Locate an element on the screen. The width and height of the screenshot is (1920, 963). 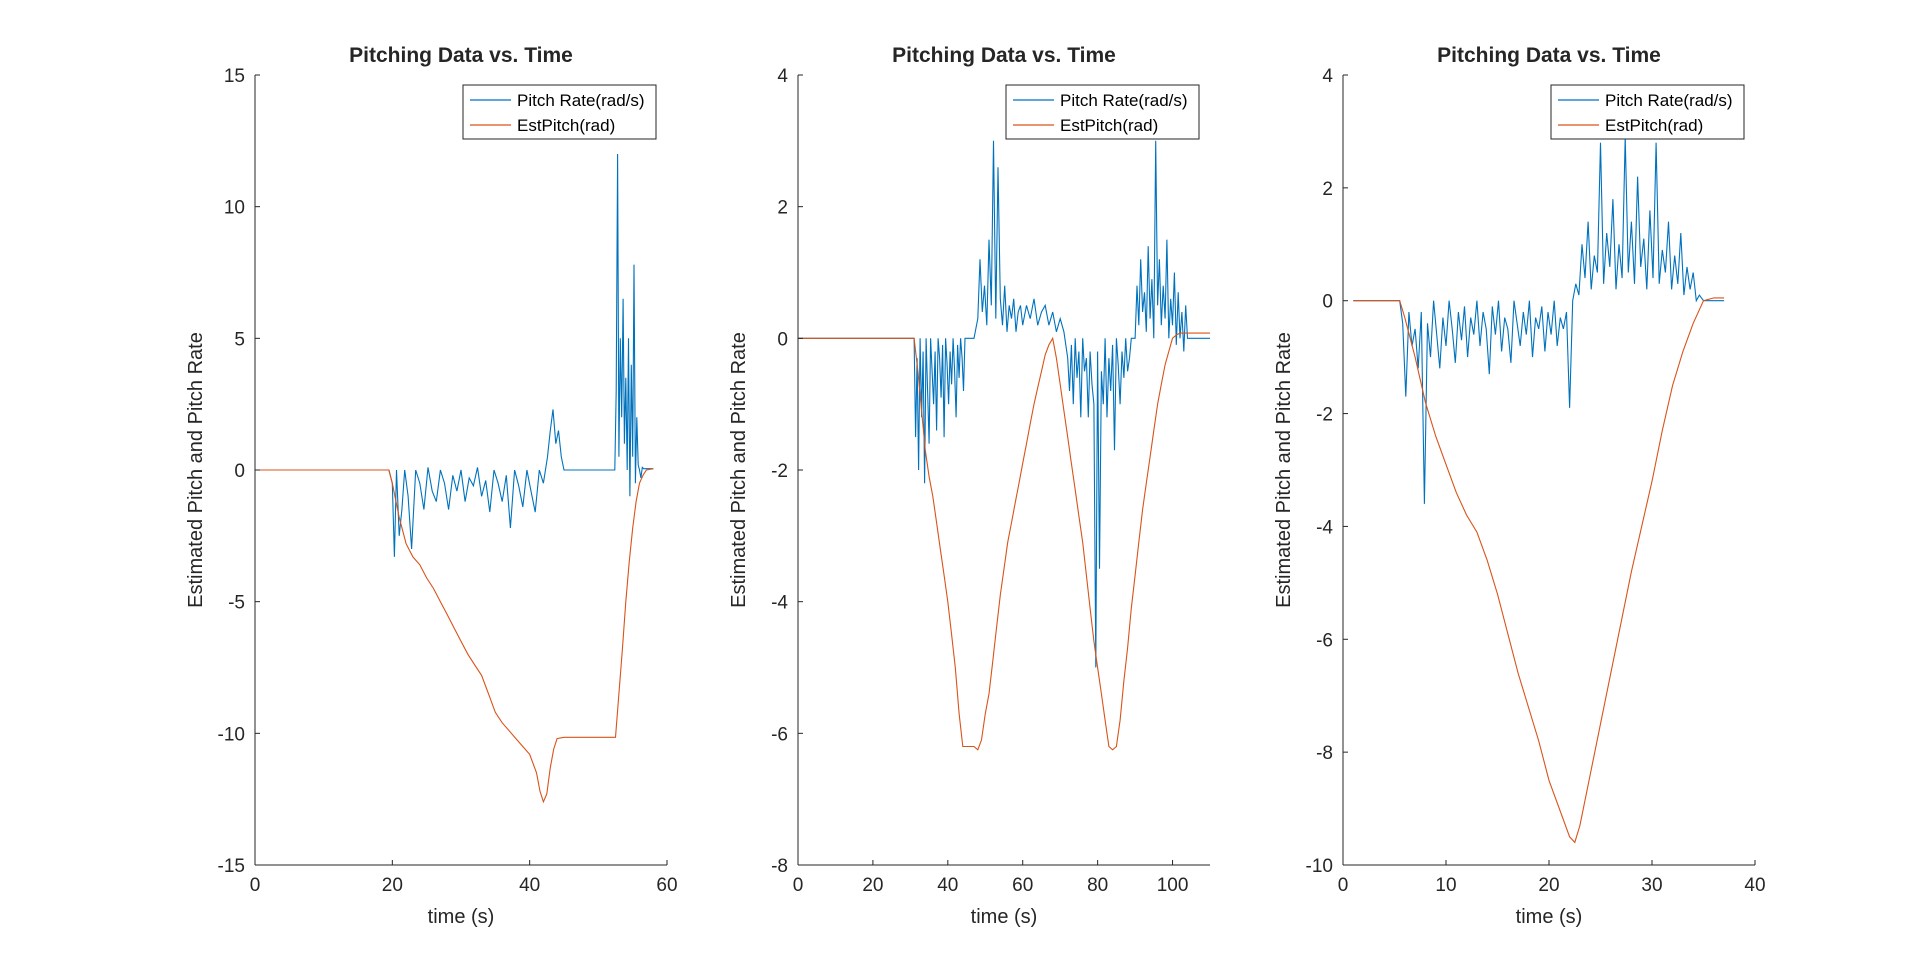
y-tick-label: -15 is located at coordinates (231, 866).